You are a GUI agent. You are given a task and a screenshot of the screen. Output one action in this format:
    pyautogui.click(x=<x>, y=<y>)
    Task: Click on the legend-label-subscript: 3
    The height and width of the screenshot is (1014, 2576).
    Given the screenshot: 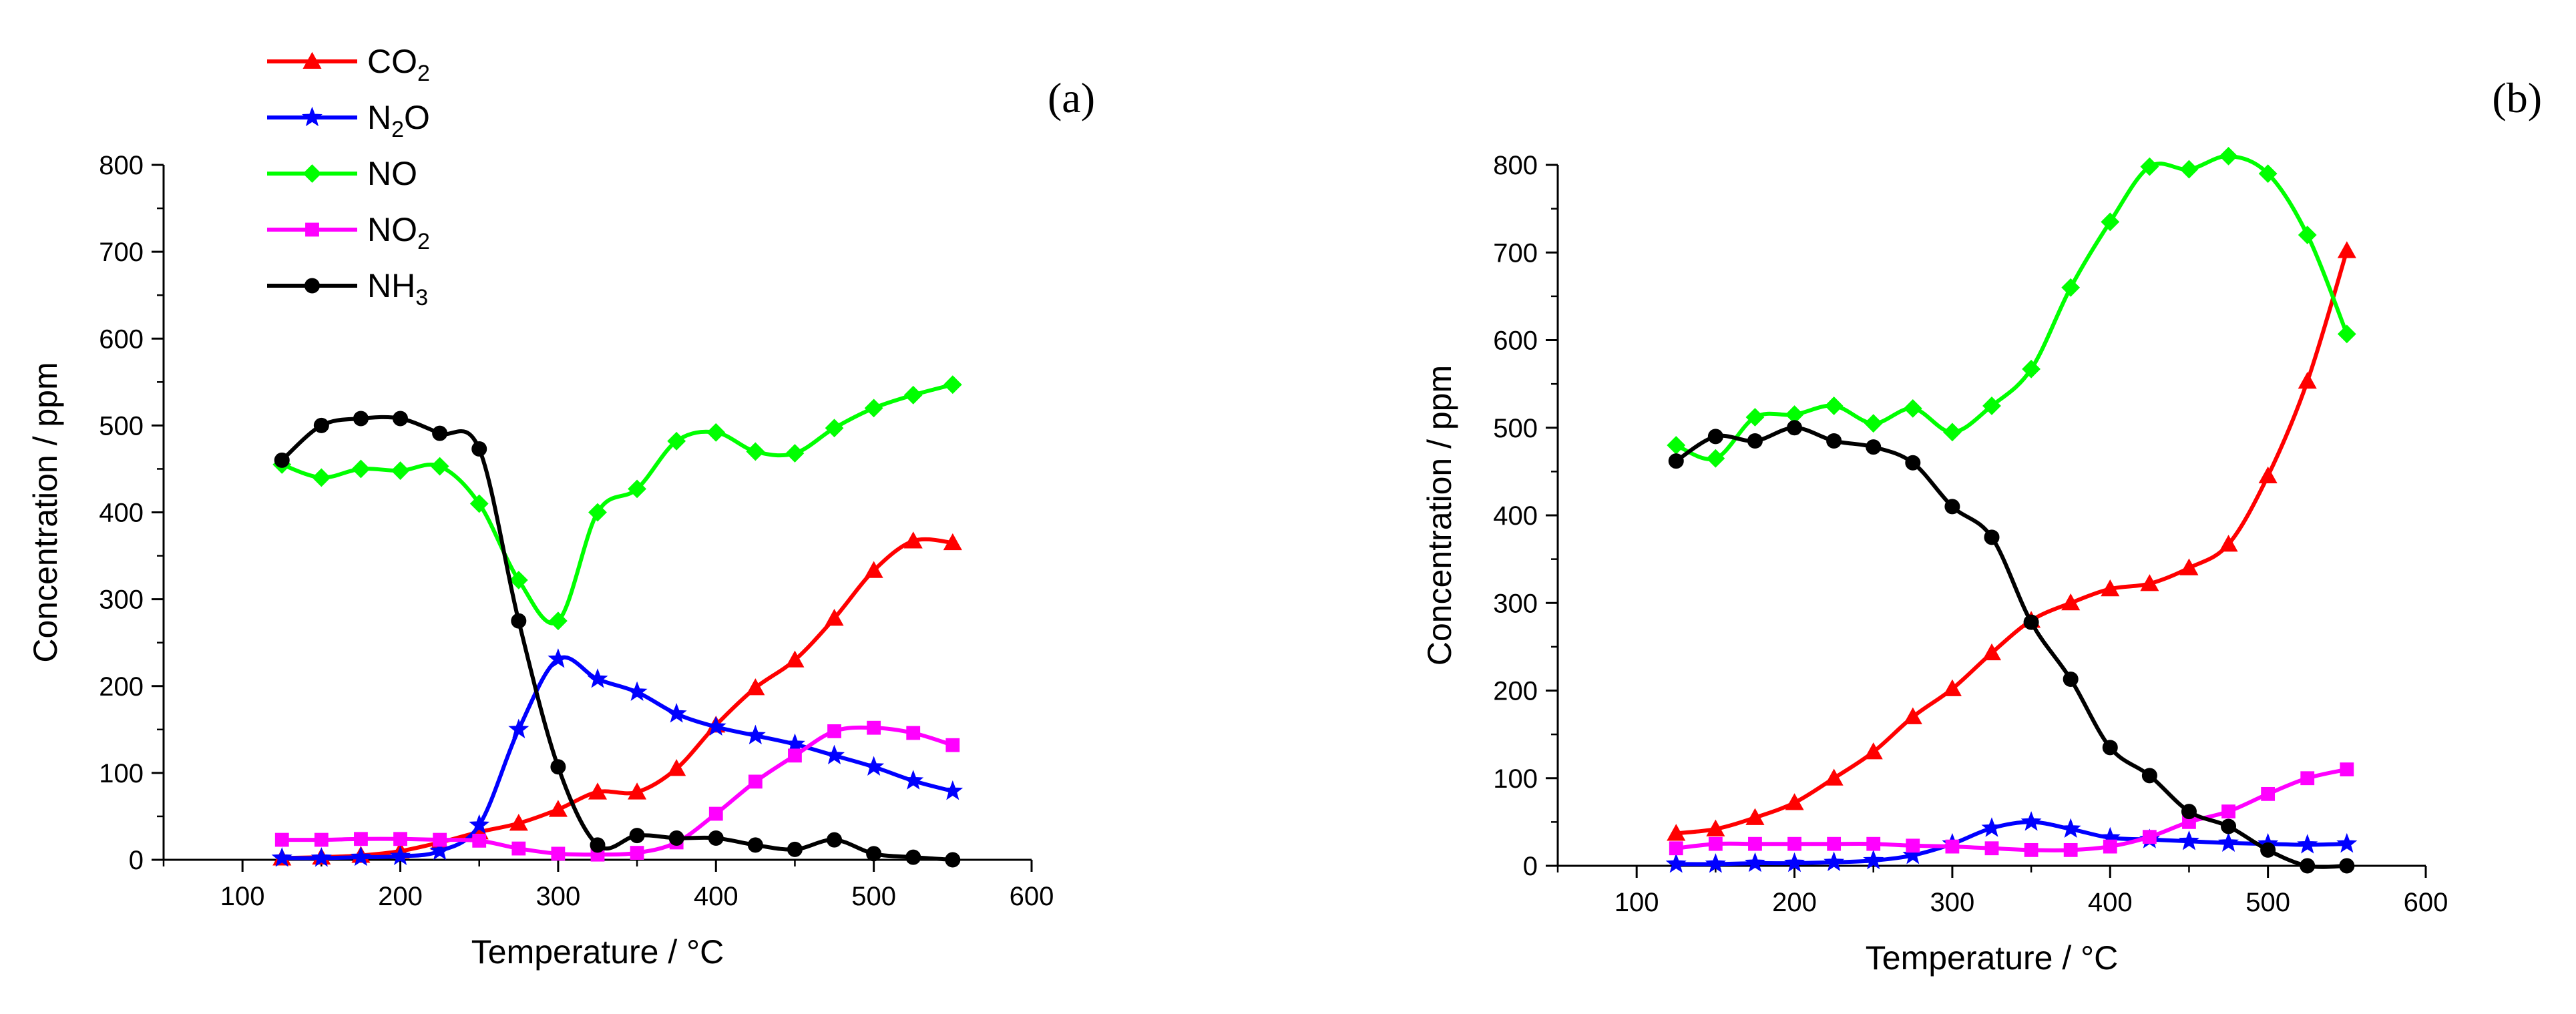 What is the action you would take?
    pyautogui.click(x=421, y=297)
    